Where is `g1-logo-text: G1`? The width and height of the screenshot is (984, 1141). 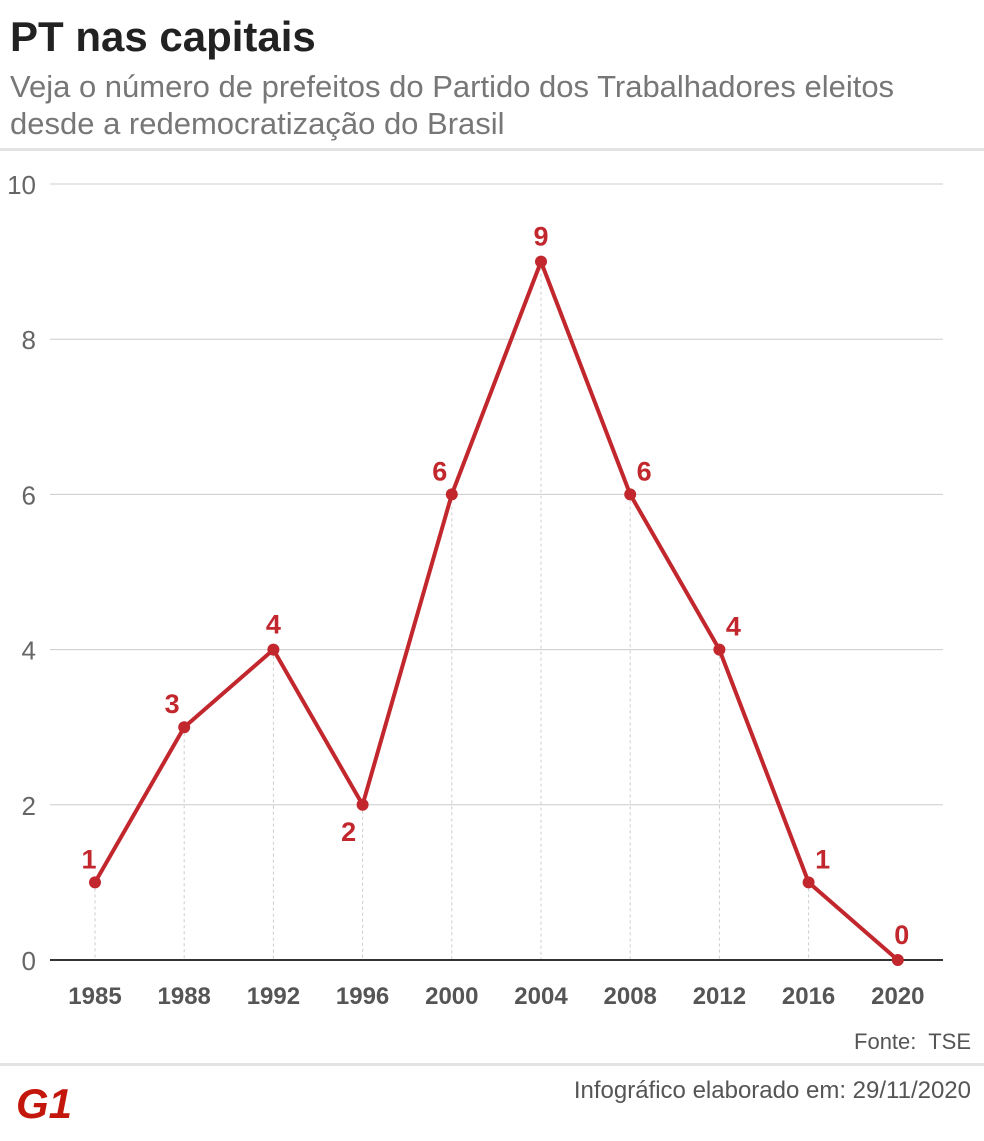
g1-logo-text: G1 is located at coordinates (44, 1101).